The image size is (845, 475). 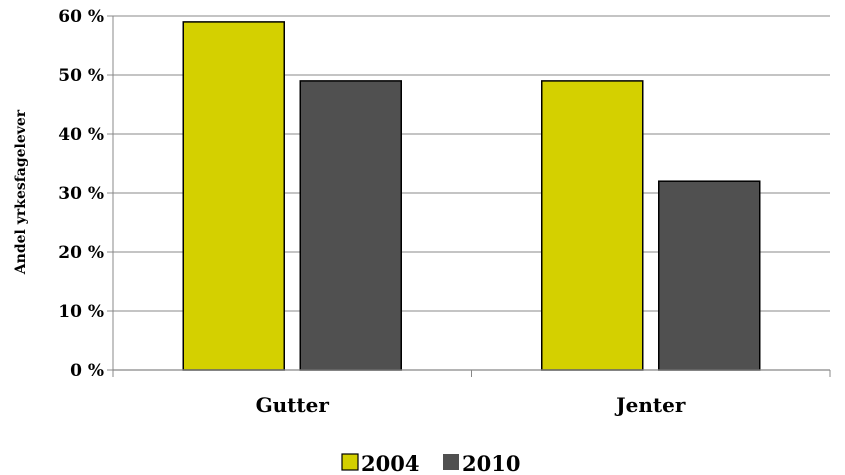 I want to click on legend-swatch-2004, so click(x=350, y=462).